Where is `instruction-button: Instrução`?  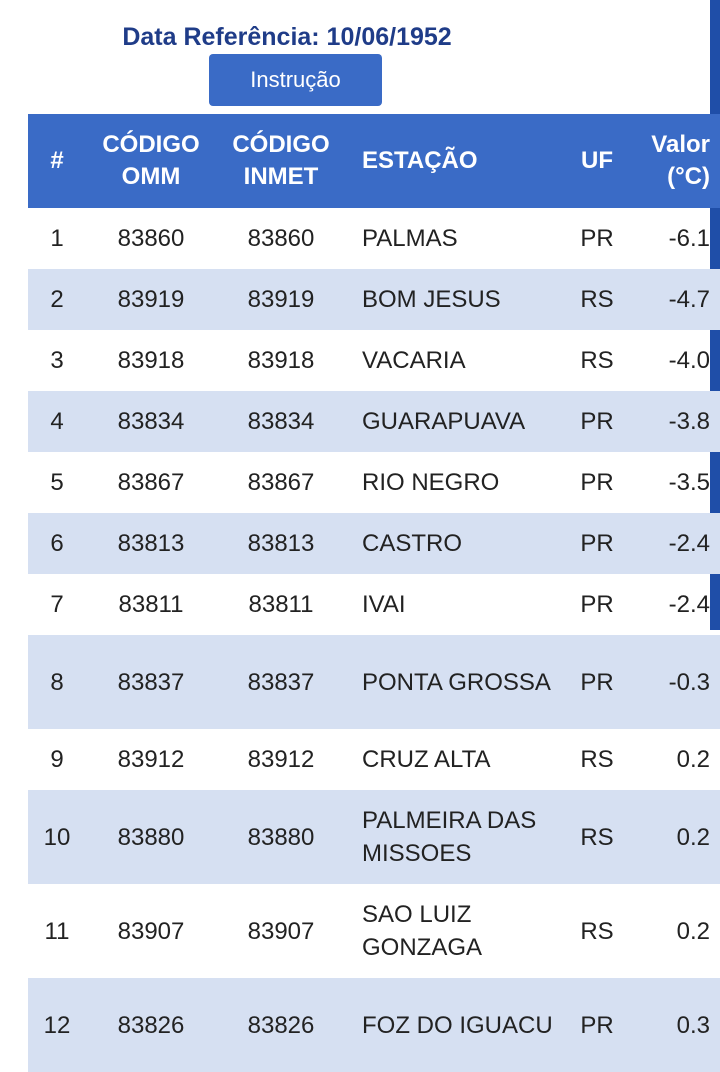
instruction-button: Instrução is located at coordinates (295, 80).